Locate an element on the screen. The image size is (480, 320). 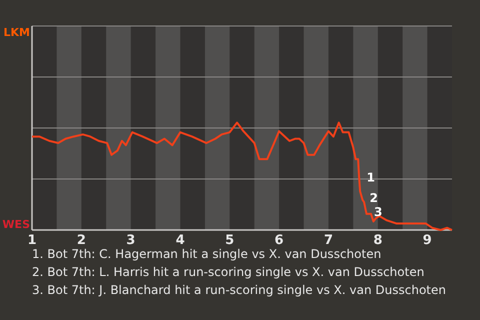
text: 1. Bot 7th: C. Hagerman hit a single vs X. van Dusschoten is located at coordinates (207, 254).